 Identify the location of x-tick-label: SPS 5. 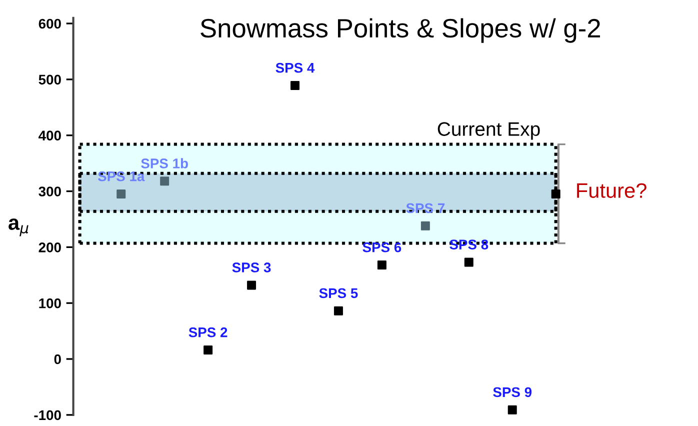
(338, 293).